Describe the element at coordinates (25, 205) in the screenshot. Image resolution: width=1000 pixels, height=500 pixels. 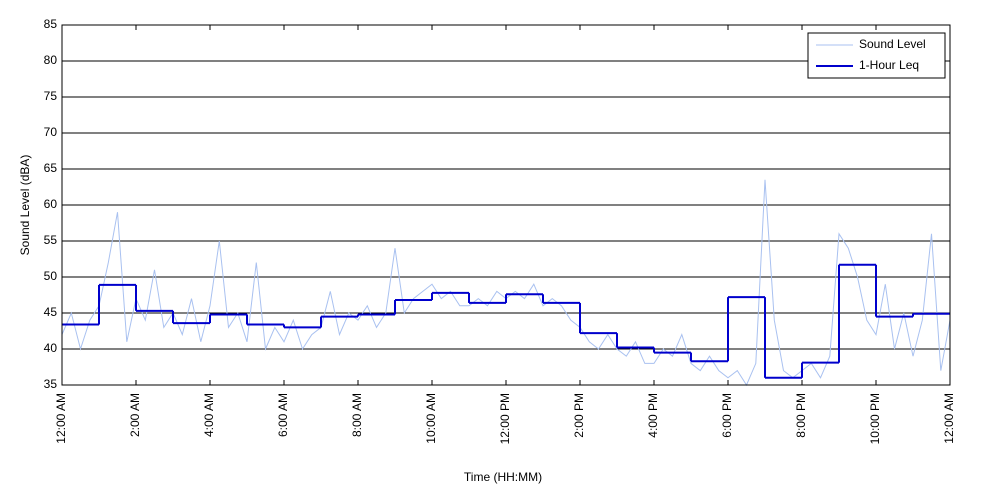
I see `y-axis-title: Sound Level (dBA)` at that location.